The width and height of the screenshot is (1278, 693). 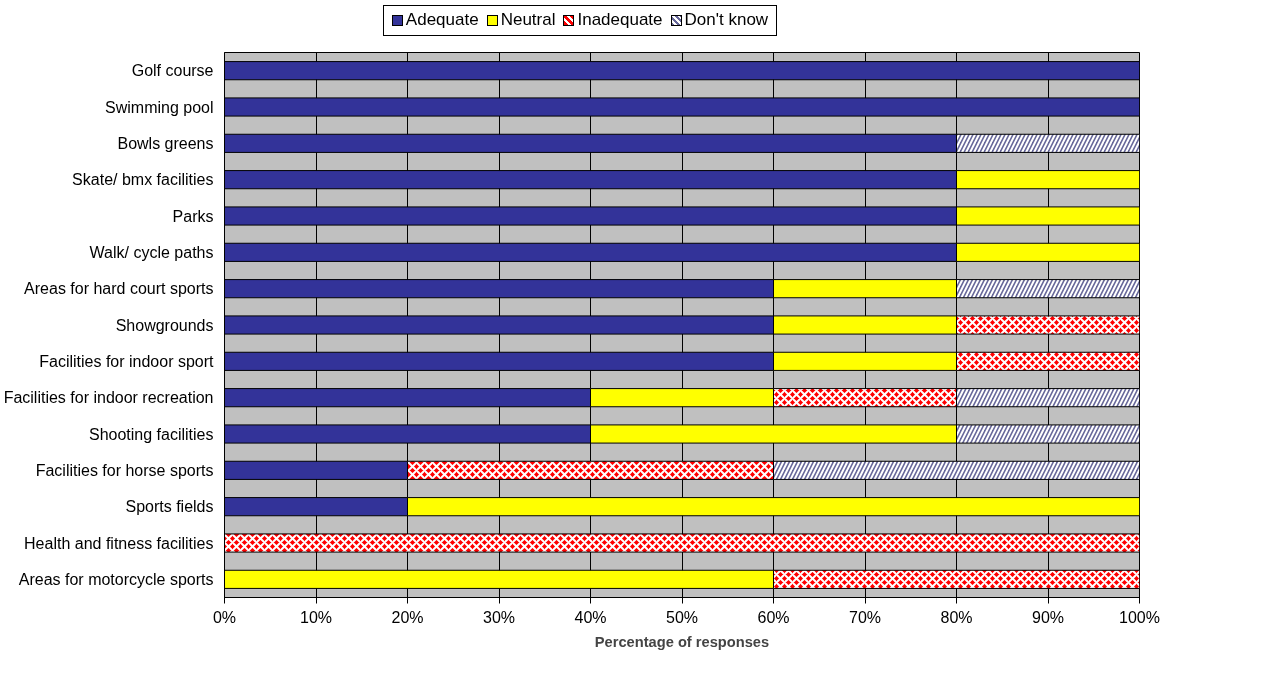 I want to click on x-tick-label: 40%, so click(x=590, y=617).